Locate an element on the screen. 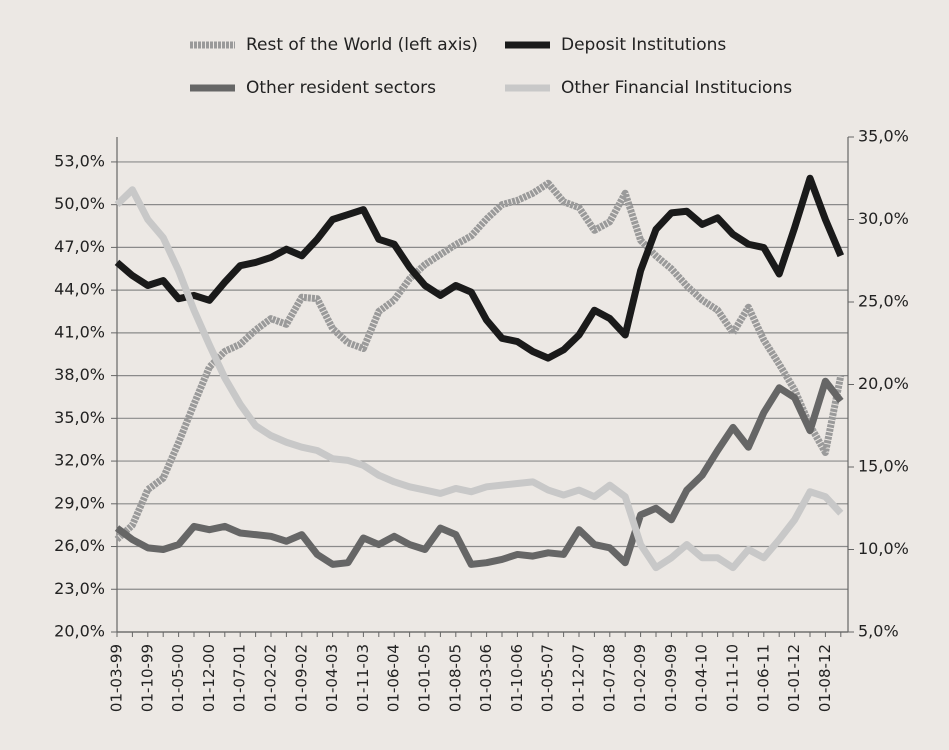 The height and width of the screenshot is (750, 949). x-tick-label: 01-12-07 is located at coordinates (579, 678).